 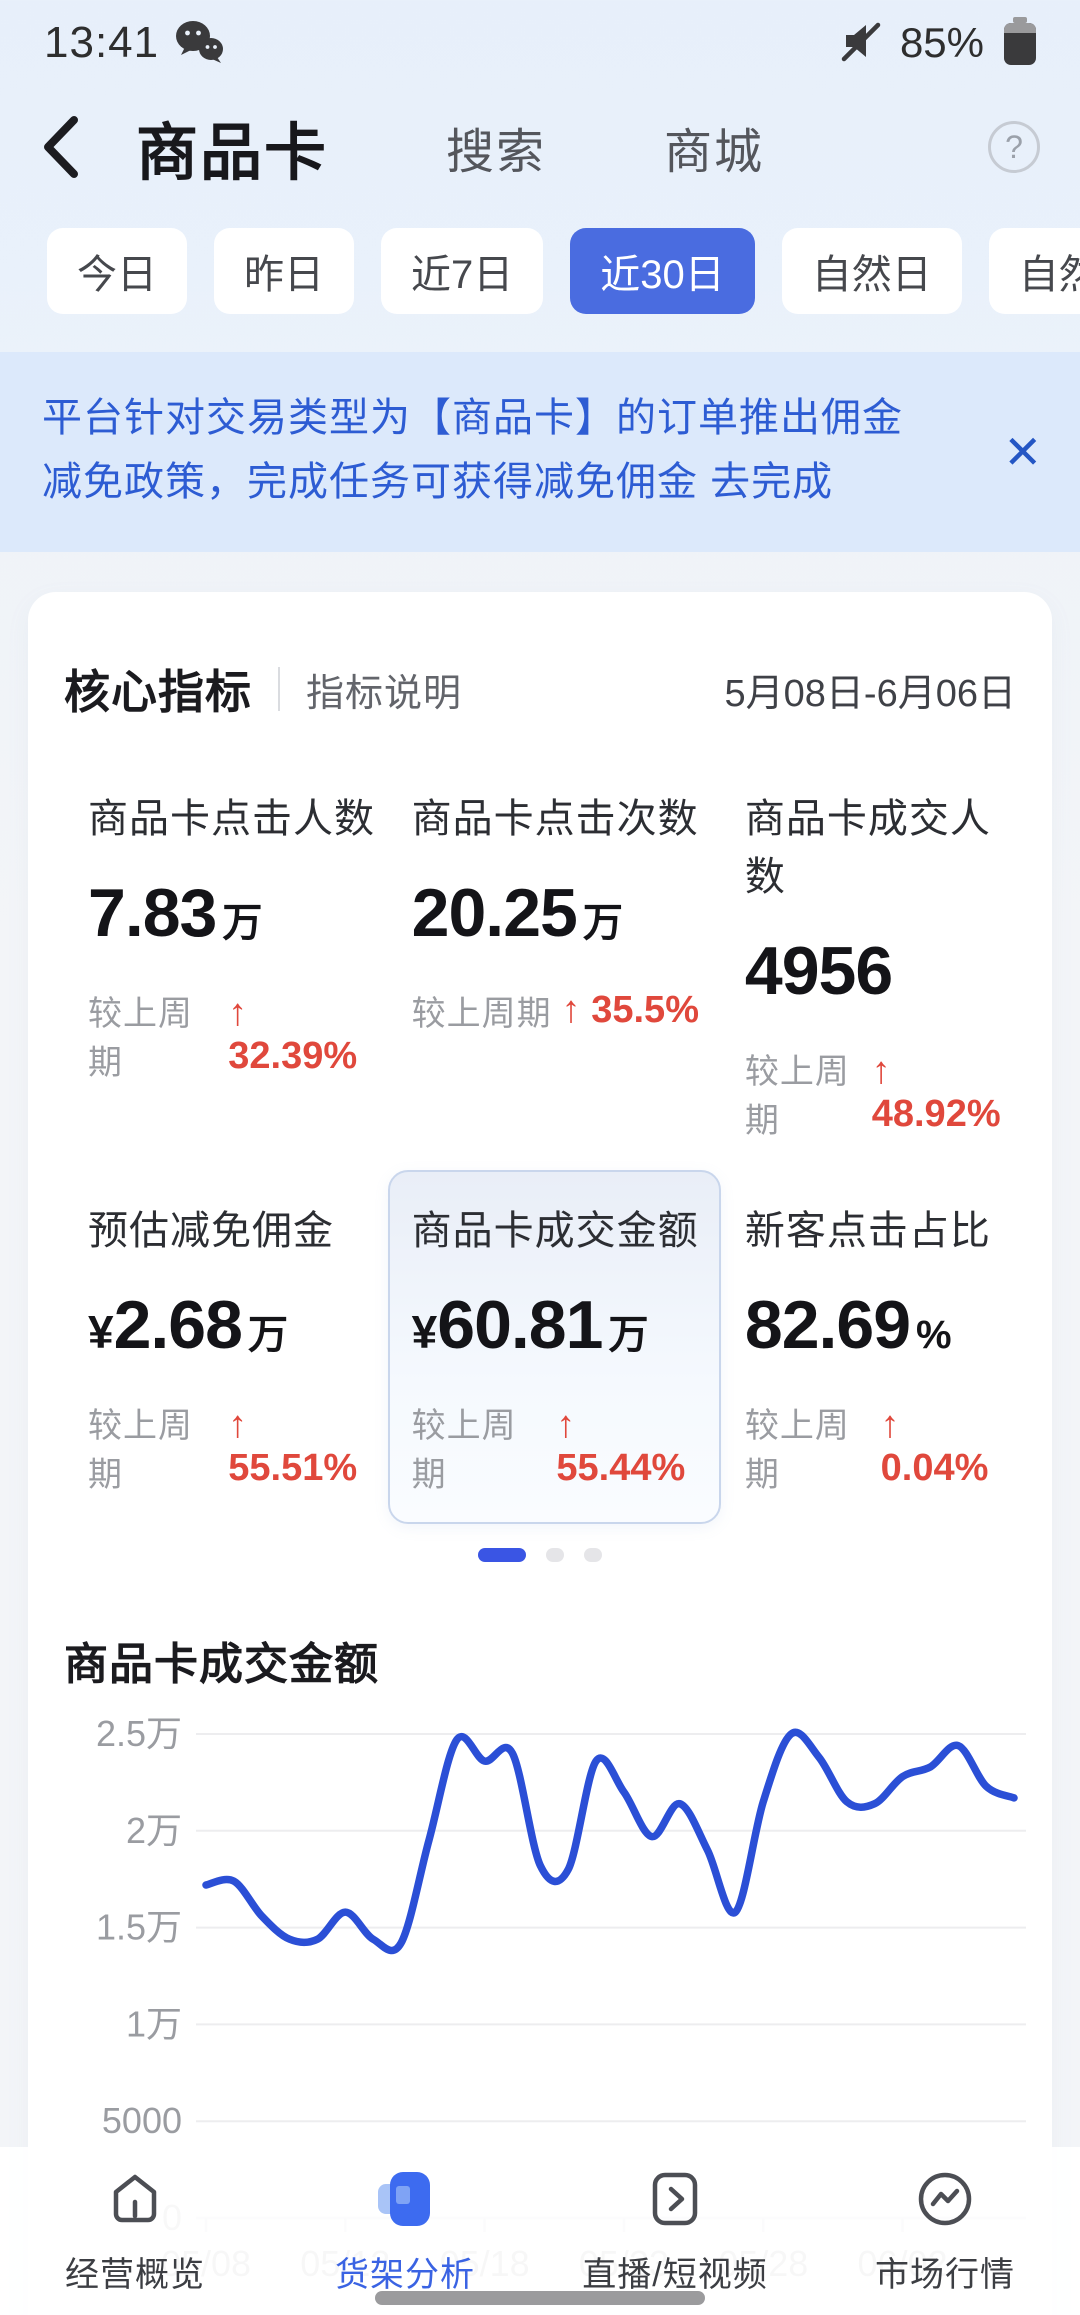 I want to click on delta-value: ↑ 35.5%, so click(x=630, y=1010).